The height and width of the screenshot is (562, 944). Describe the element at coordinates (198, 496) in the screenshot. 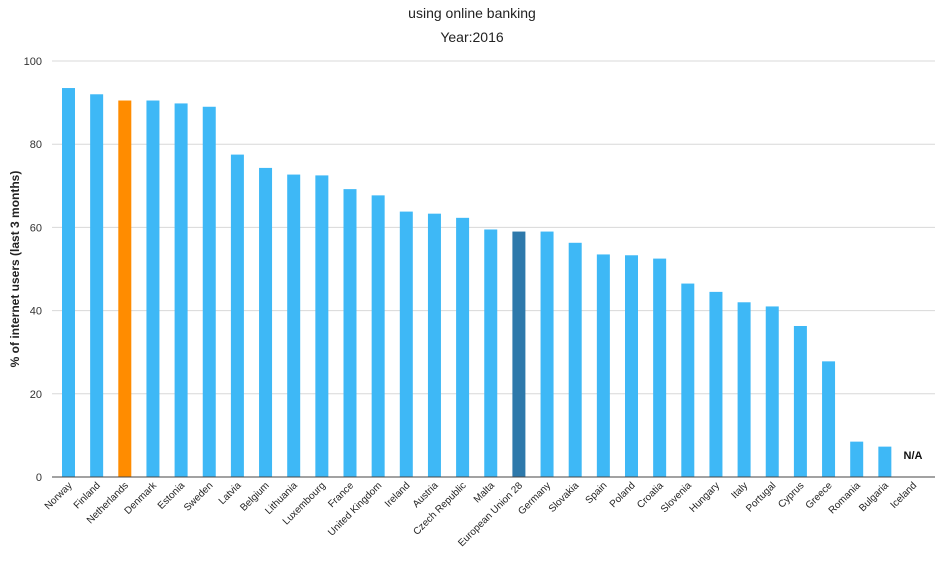

I see `x-tick-label: Sweden` at that location.